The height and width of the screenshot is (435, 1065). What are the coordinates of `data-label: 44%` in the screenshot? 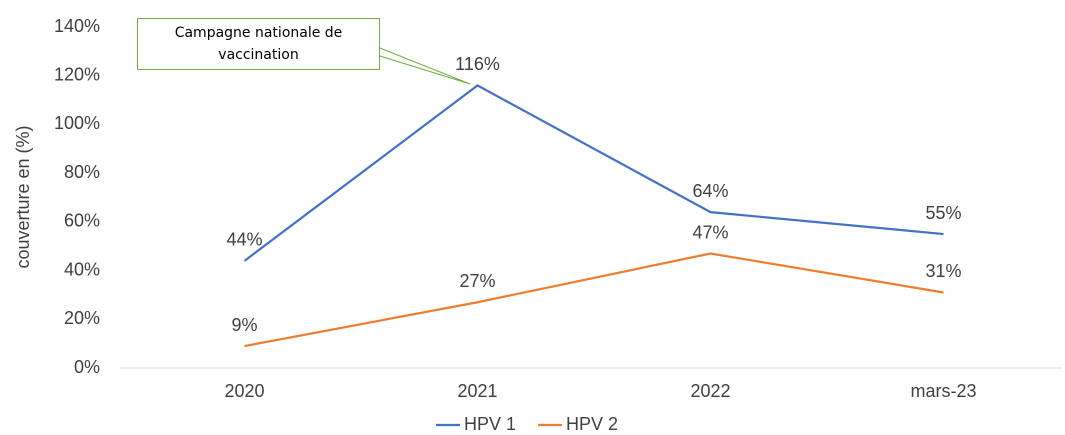 It's located at (244, 240).